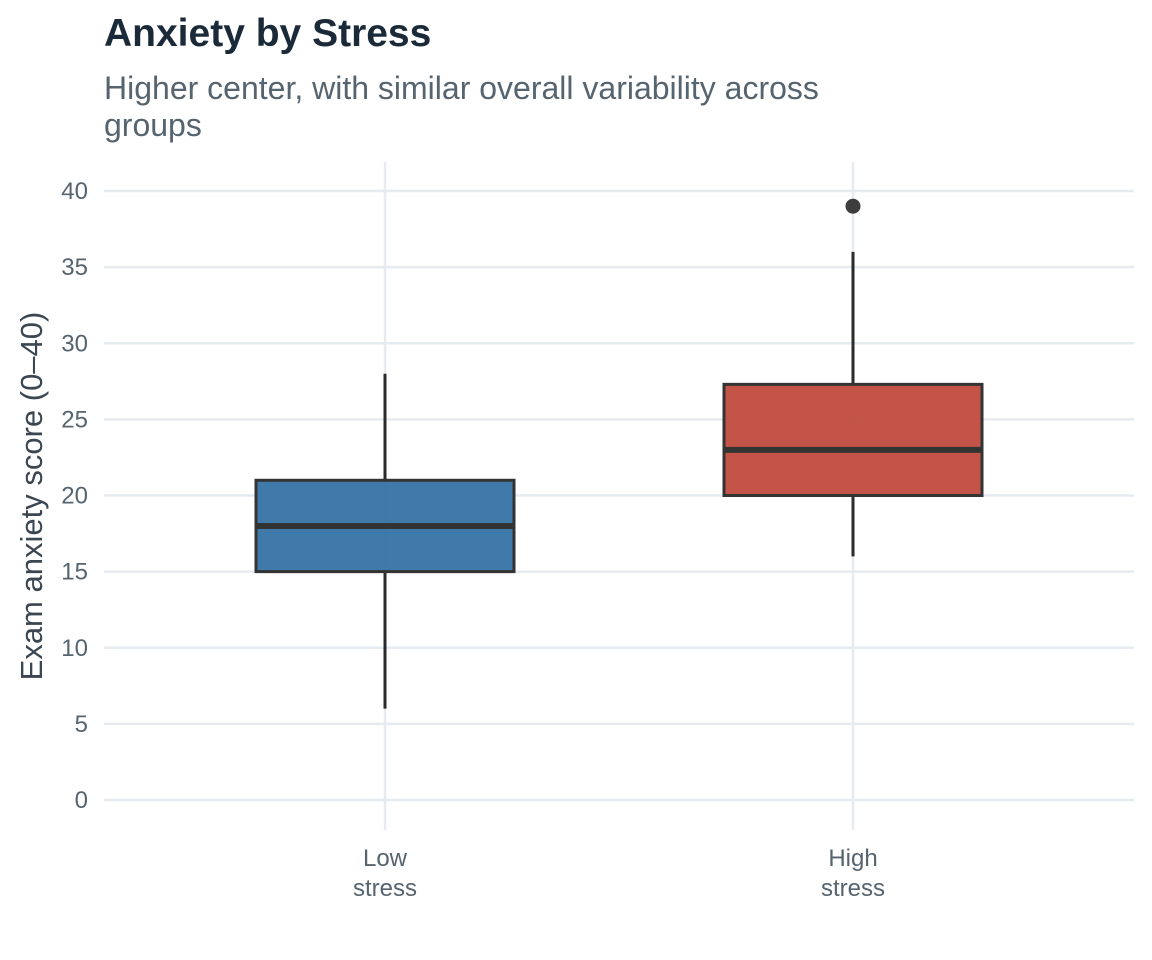 The height and width of the screenshot is (960, 1152). What do you see at coordinates (853, 206) in the screenshot?
I see `outlier-point` at bounding box center [853, 206].